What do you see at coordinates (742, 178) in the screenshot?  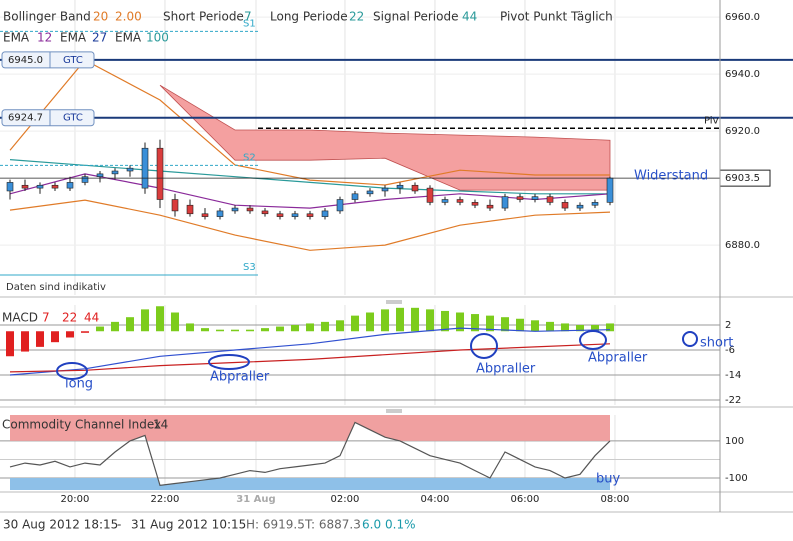 I see `last-price-label: 6903.5` at bounding box center [742, 178].